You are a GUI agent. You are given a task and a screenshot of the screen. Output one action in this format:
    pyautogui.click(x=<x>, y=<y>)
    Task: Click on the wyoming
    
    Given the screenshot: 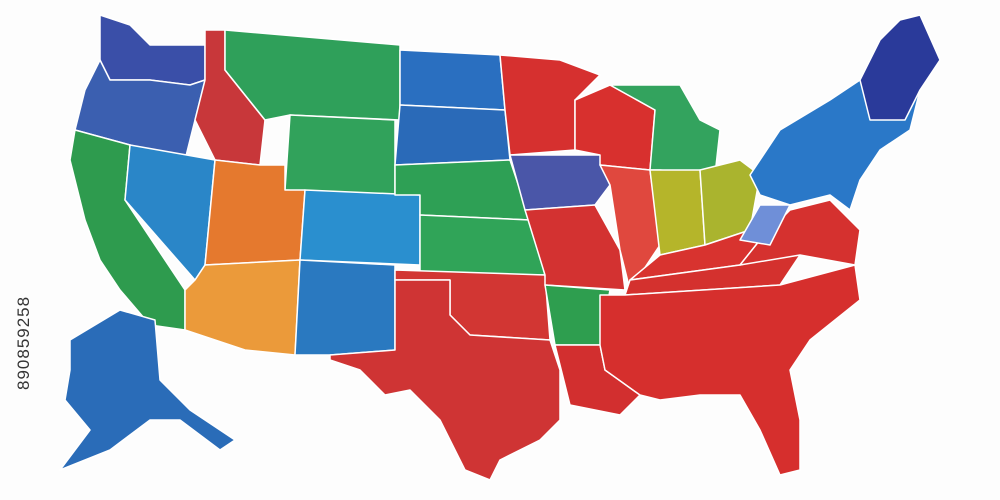 What is the action you would take?
    pyautogui.click(x=340, y=155)
    